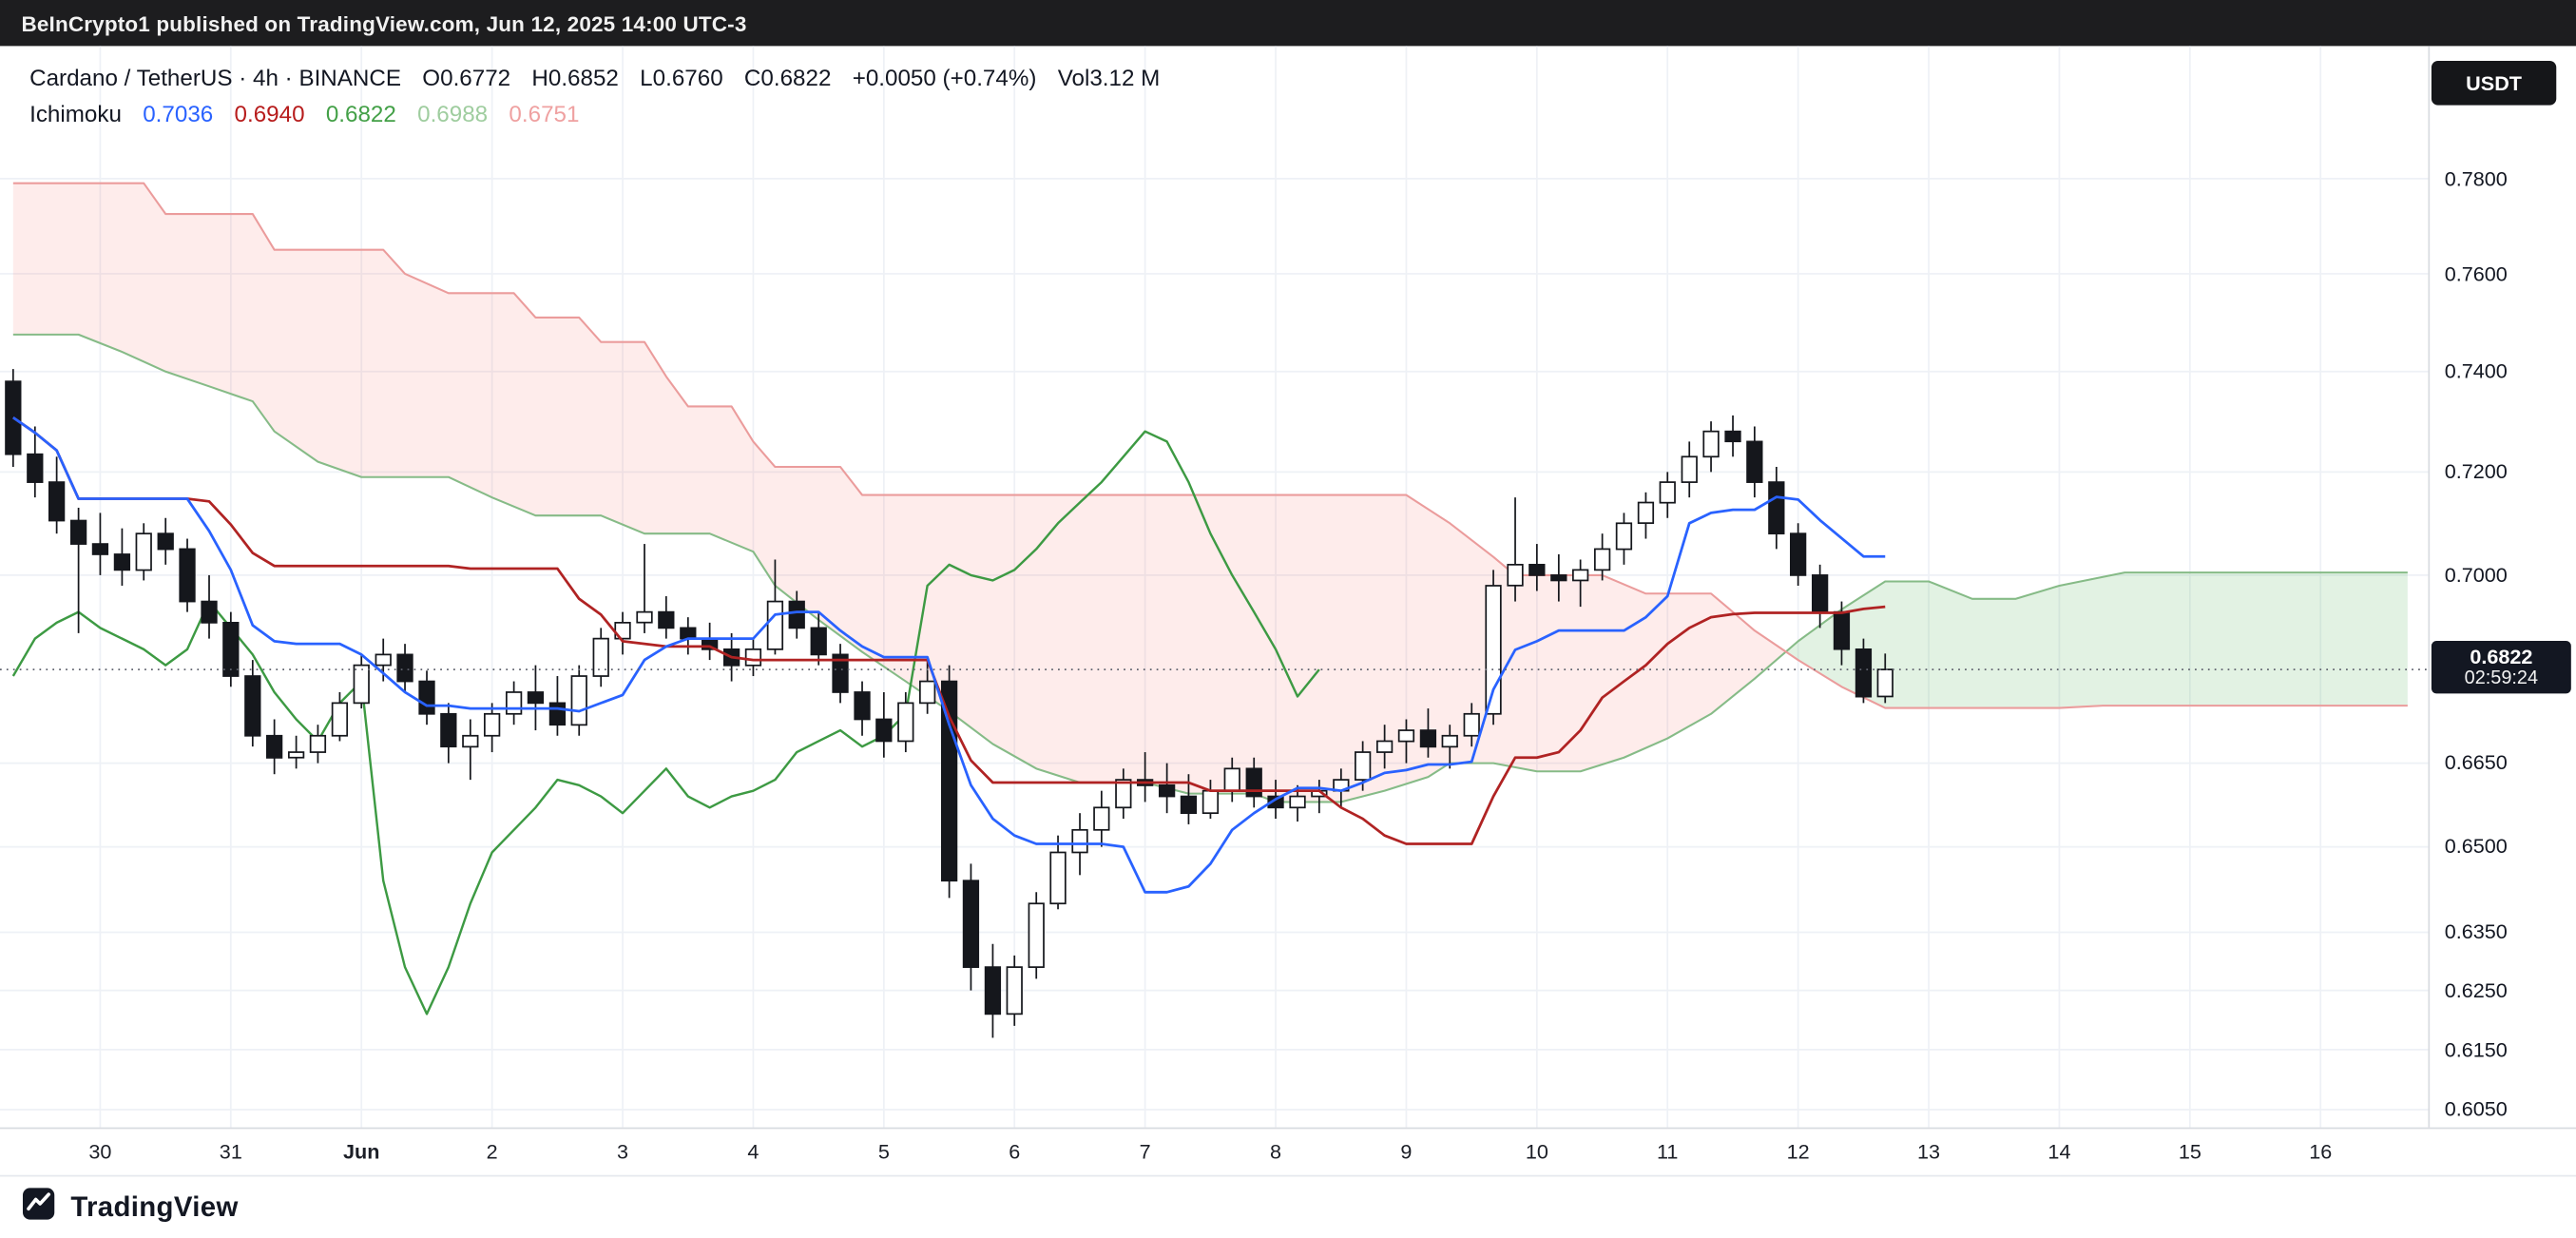 The width and height of the screenshot is (2576, 1238). Describe the element at coordinates (2476, 575) in the screenshot. I see `price-axis-label: 0.7000` at that location.